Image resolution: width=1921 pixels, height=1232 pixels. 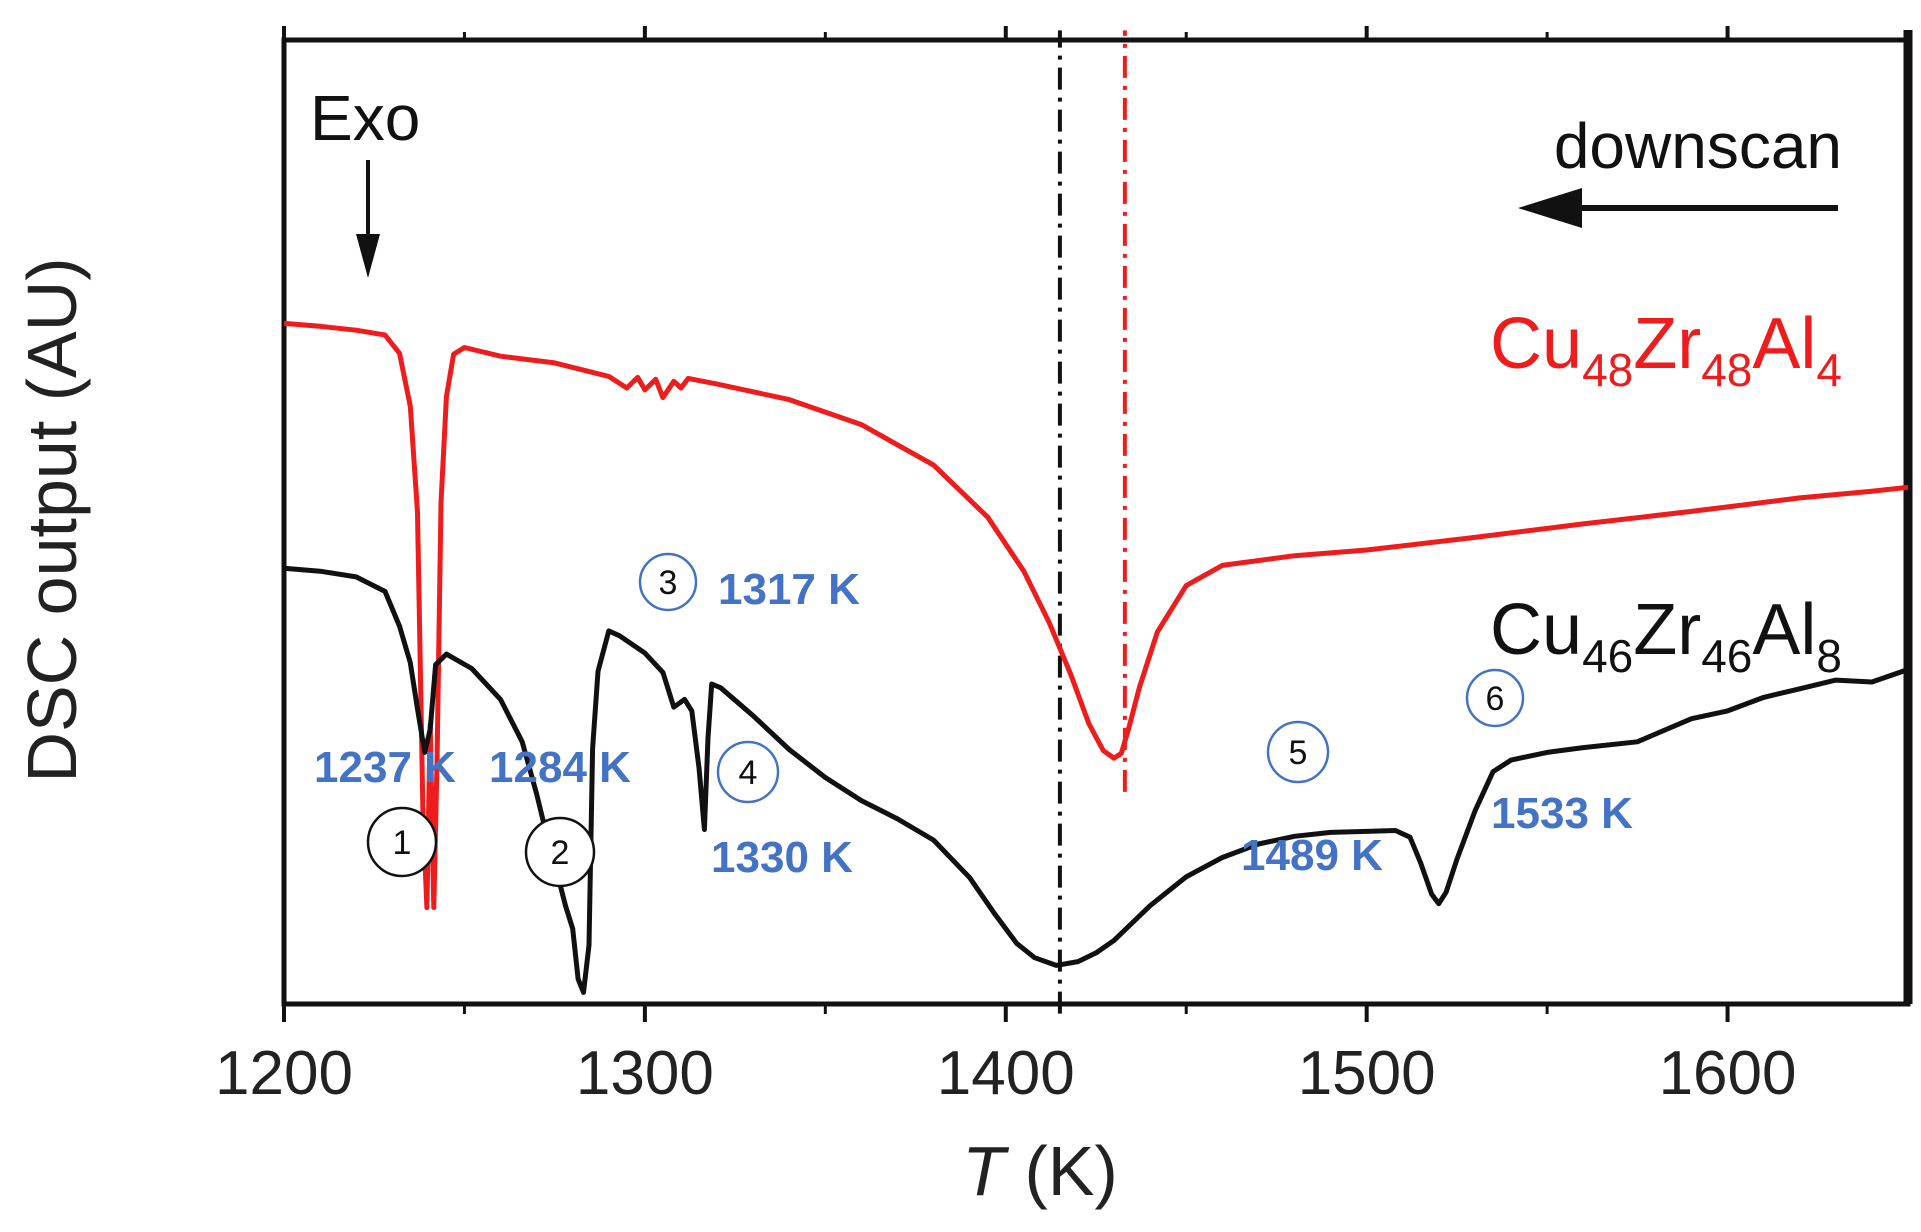 What do you see at coordinates (1550, 208) in the screenshot?
I see `downscan-arrow-head` at bounding box center [1550, 208].